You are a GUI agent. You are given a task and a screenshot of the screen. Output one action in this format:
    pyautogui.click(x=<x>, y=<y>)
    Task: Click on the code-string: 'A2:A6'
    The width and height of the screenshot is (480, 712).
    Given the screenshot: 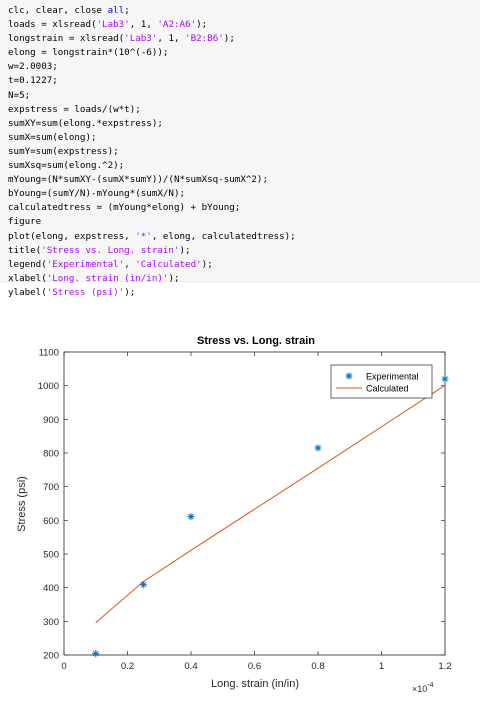 What is the action you would take?
    pyautogui.click(x=177, y=25)
    